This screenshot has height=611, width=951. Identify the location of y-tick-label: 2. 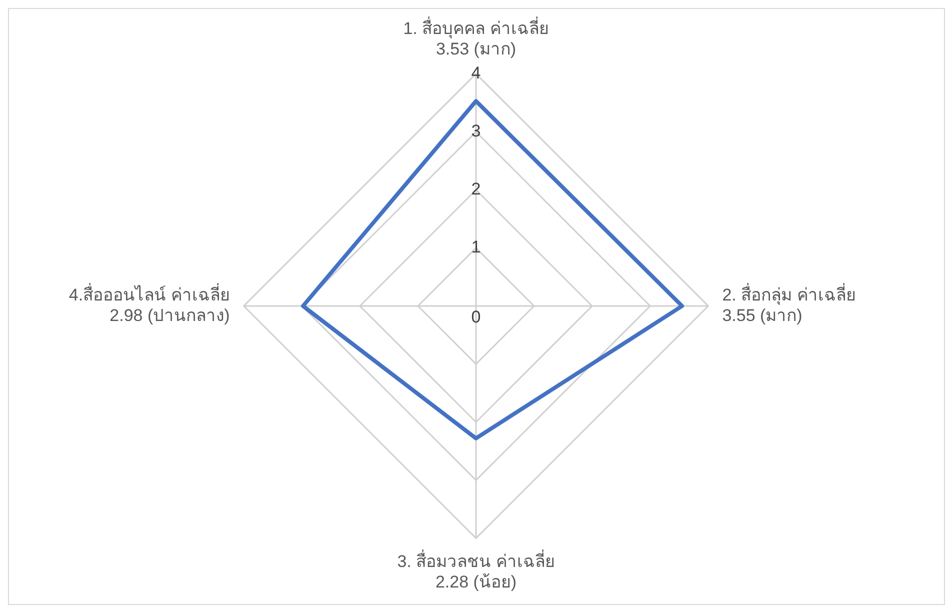
(476, 189).